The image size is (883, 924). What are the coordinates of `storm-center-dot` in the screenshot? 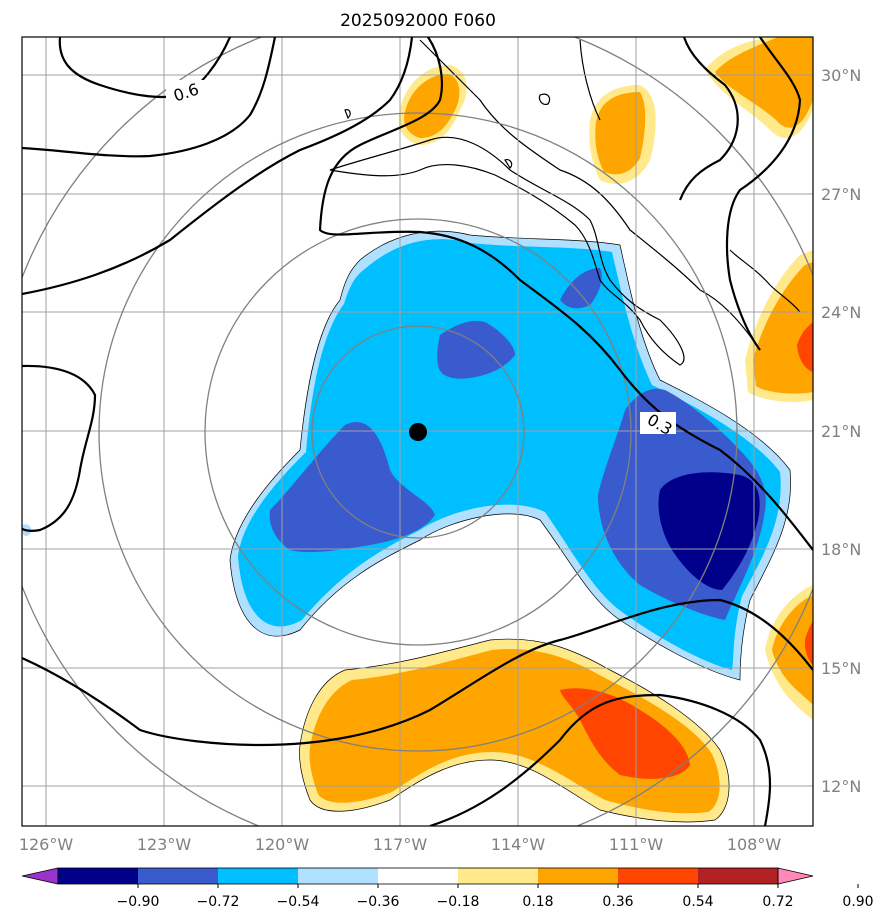 It's located at (418, 432).